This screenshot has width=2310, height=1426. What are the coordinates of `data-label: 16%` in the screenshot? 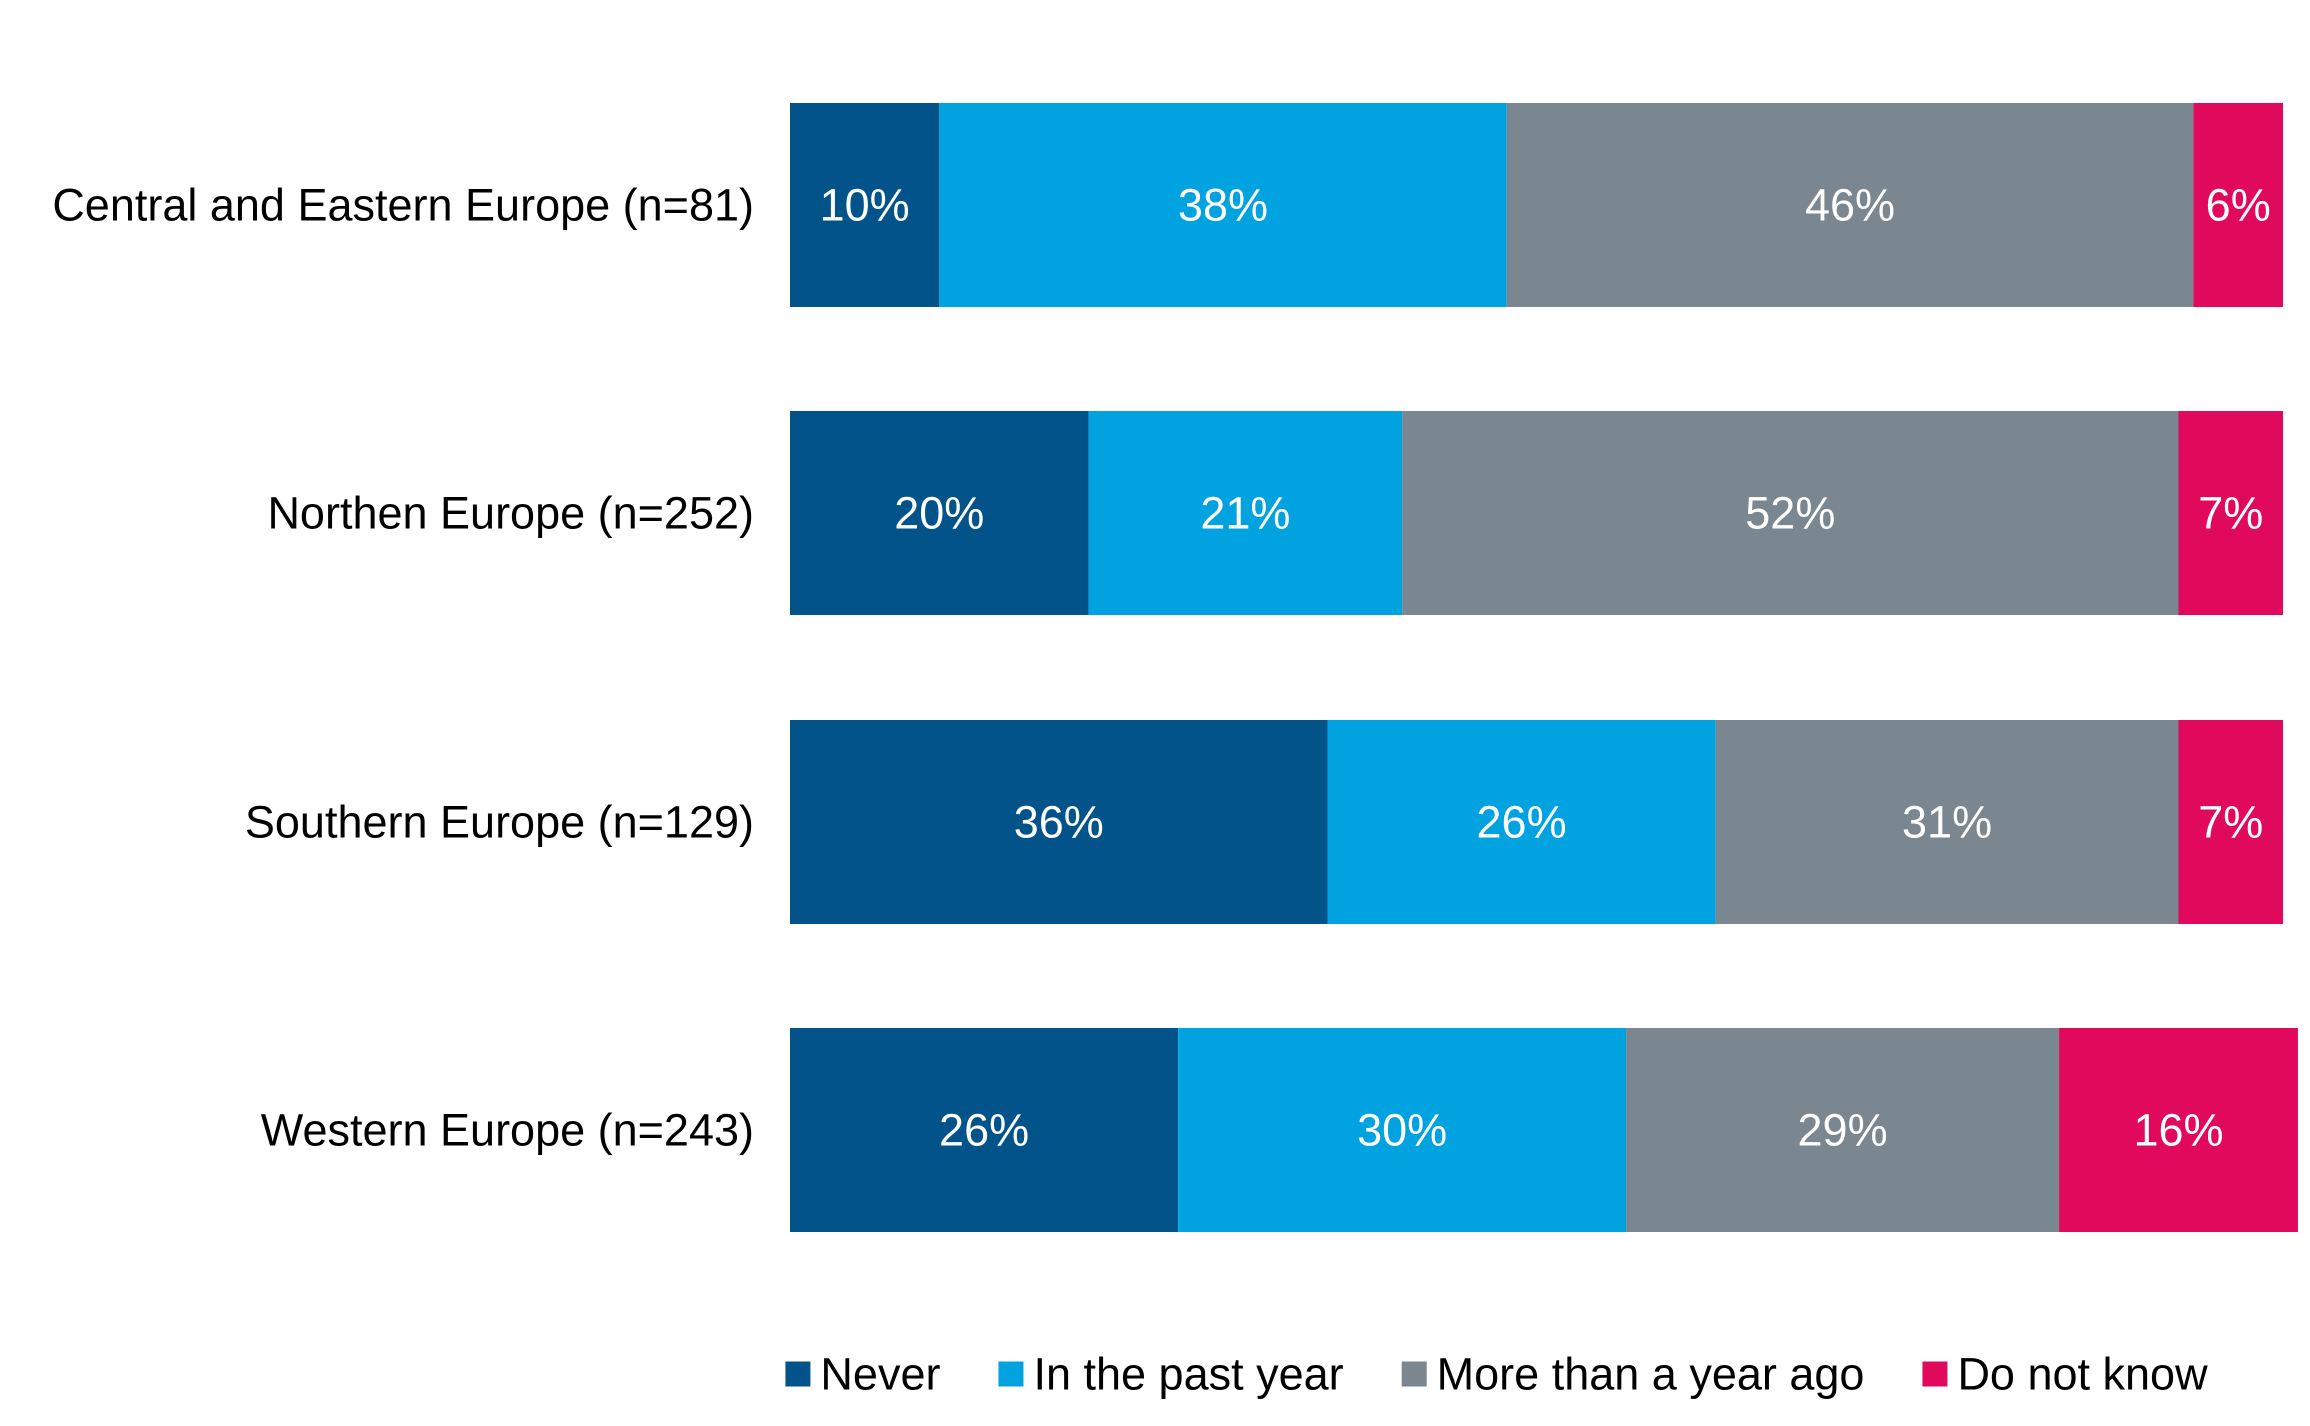 It's located at (2178, 1130).